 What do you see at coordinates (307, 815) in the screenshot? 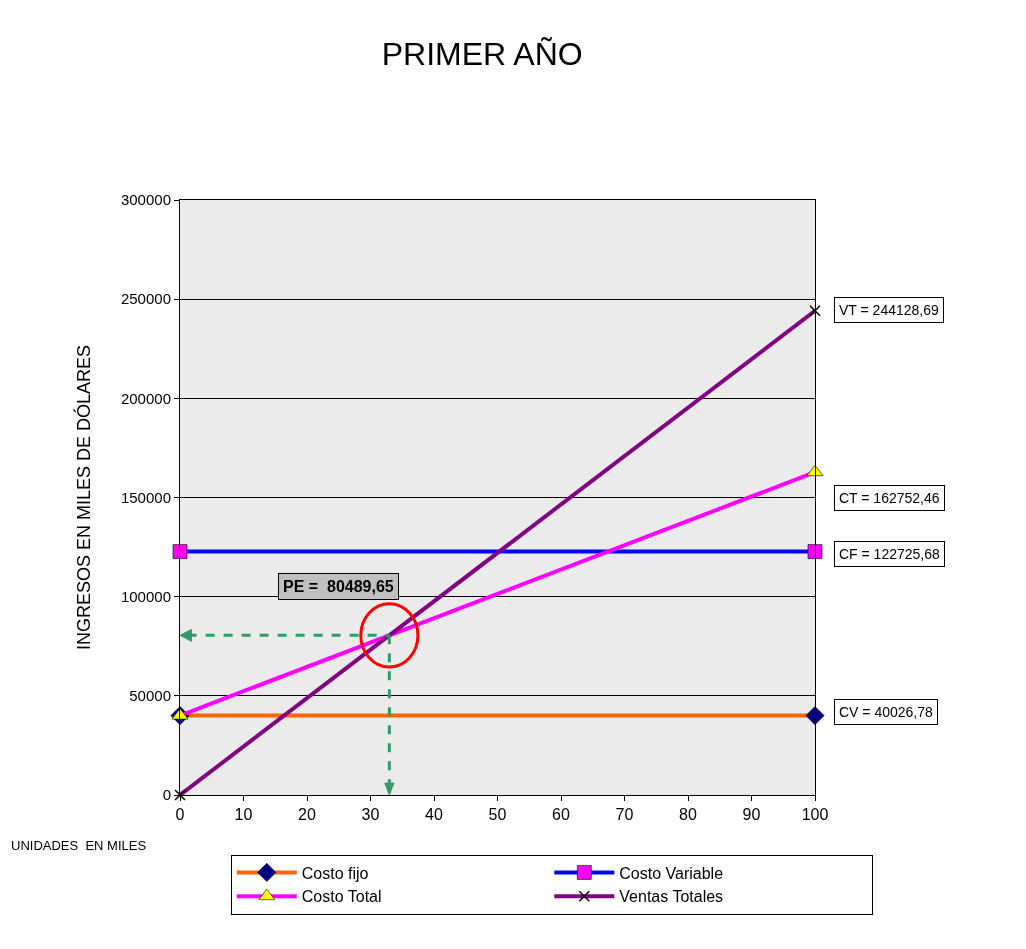
I see `x-tick-label: 20` at bounding box center [307, 815].